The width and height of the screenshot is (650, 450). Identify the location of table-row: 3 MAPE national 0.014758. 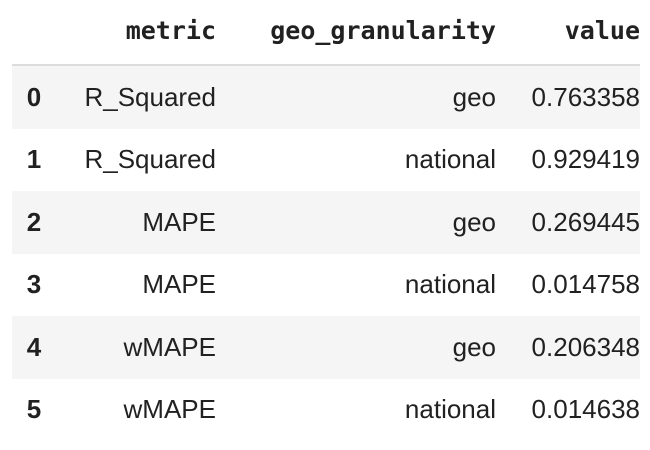
(326, 285).